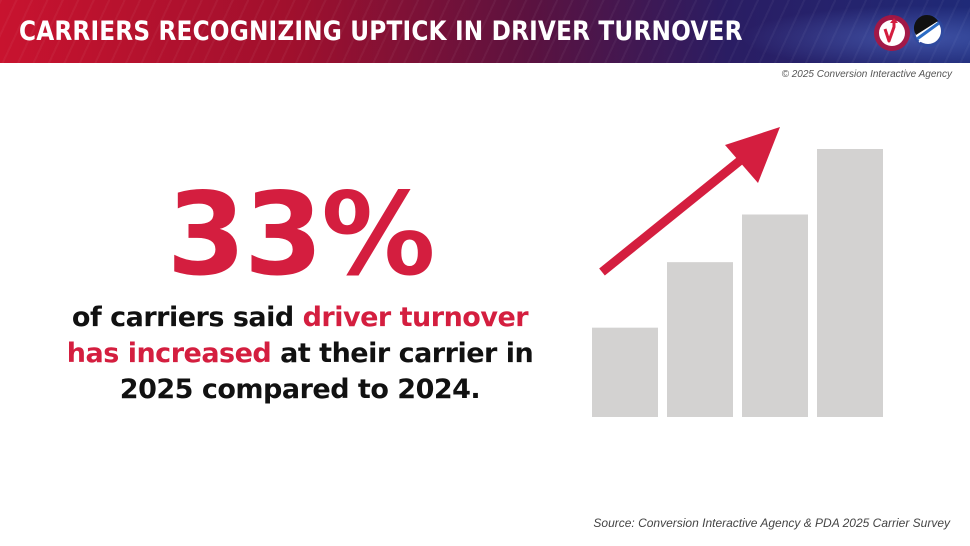  I want to click on copyright-notice: © 2025 Conversion Interactive Agency, so click(866, 74).